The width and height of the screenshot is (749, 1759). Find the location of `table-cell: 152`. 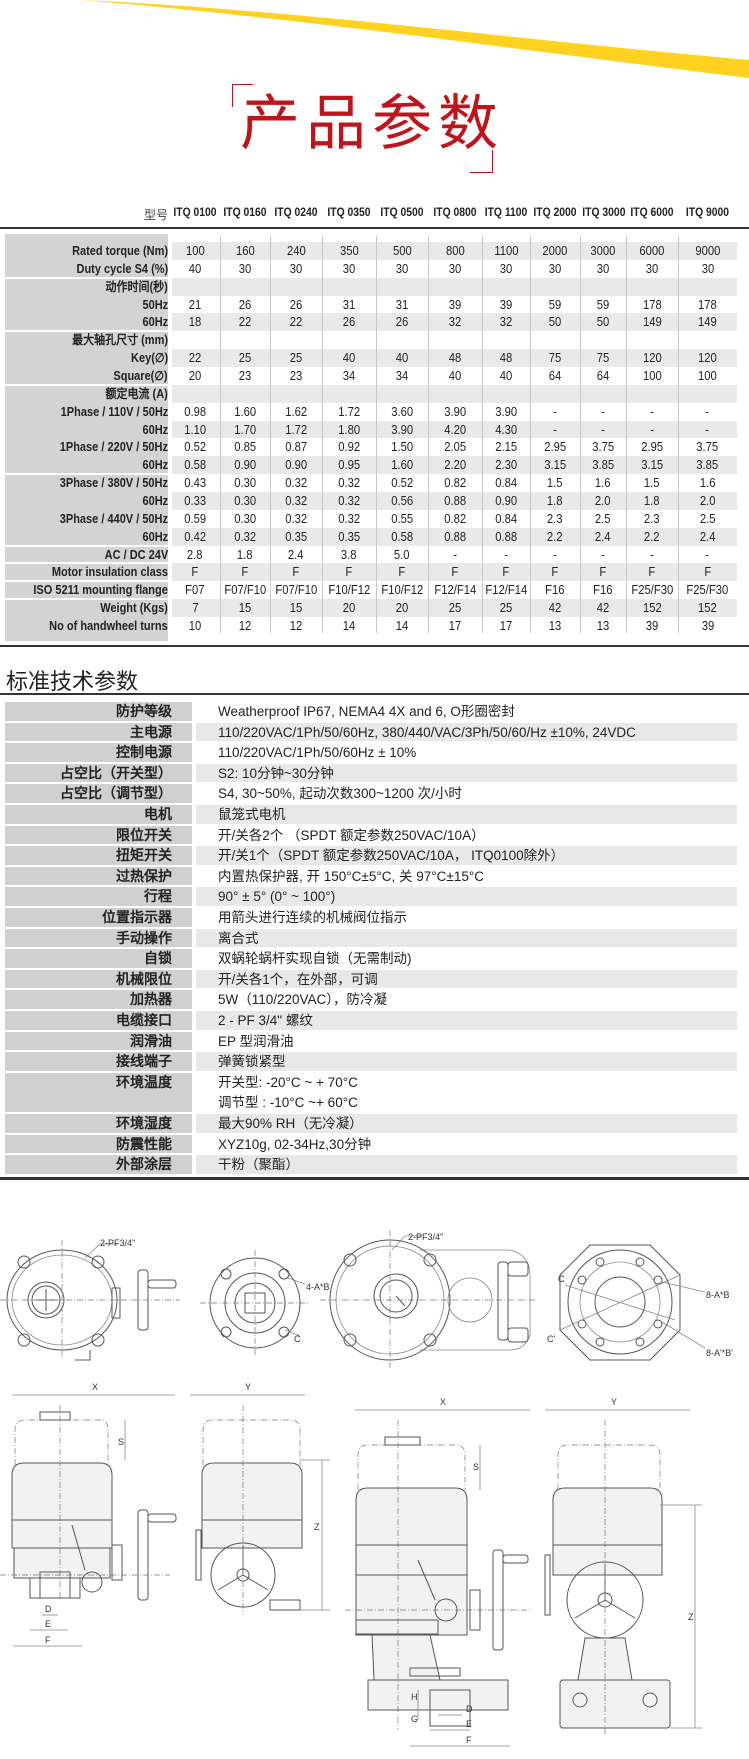

table-cell: 152 is located at coordinates (707, 608).